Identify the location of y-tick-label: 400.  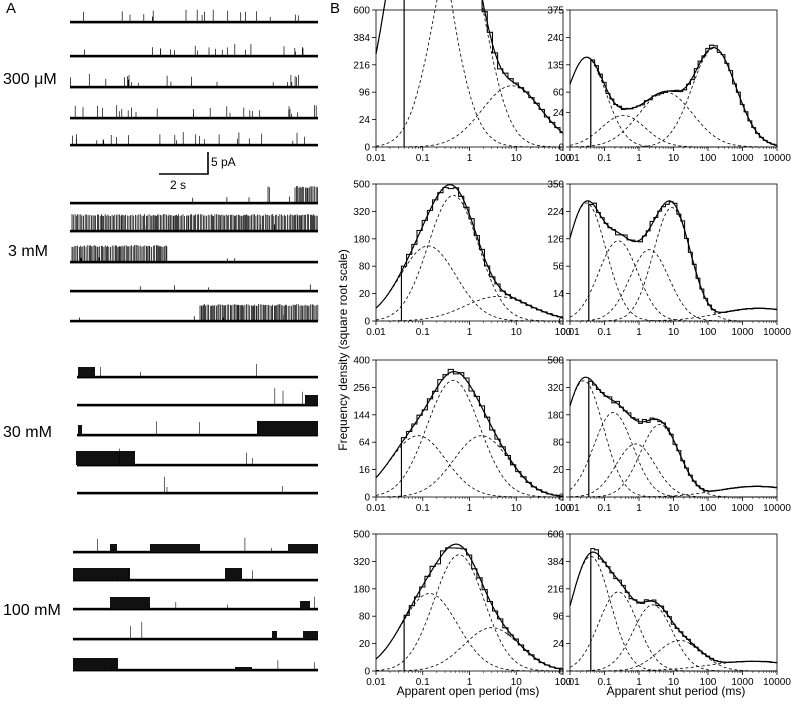
(361, 361).